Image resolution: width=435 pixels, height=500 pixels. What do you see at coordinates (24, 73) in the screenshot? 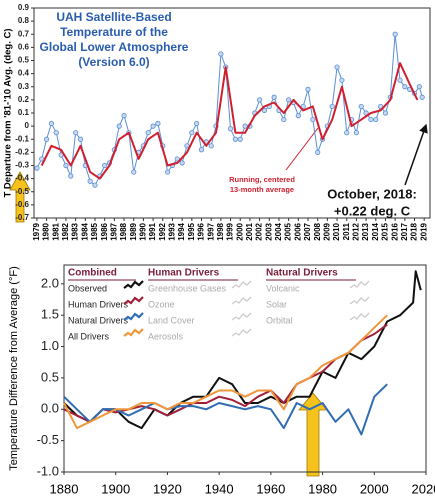
I see `y-tick-label: 0.4` at bounding box center [24, 73].